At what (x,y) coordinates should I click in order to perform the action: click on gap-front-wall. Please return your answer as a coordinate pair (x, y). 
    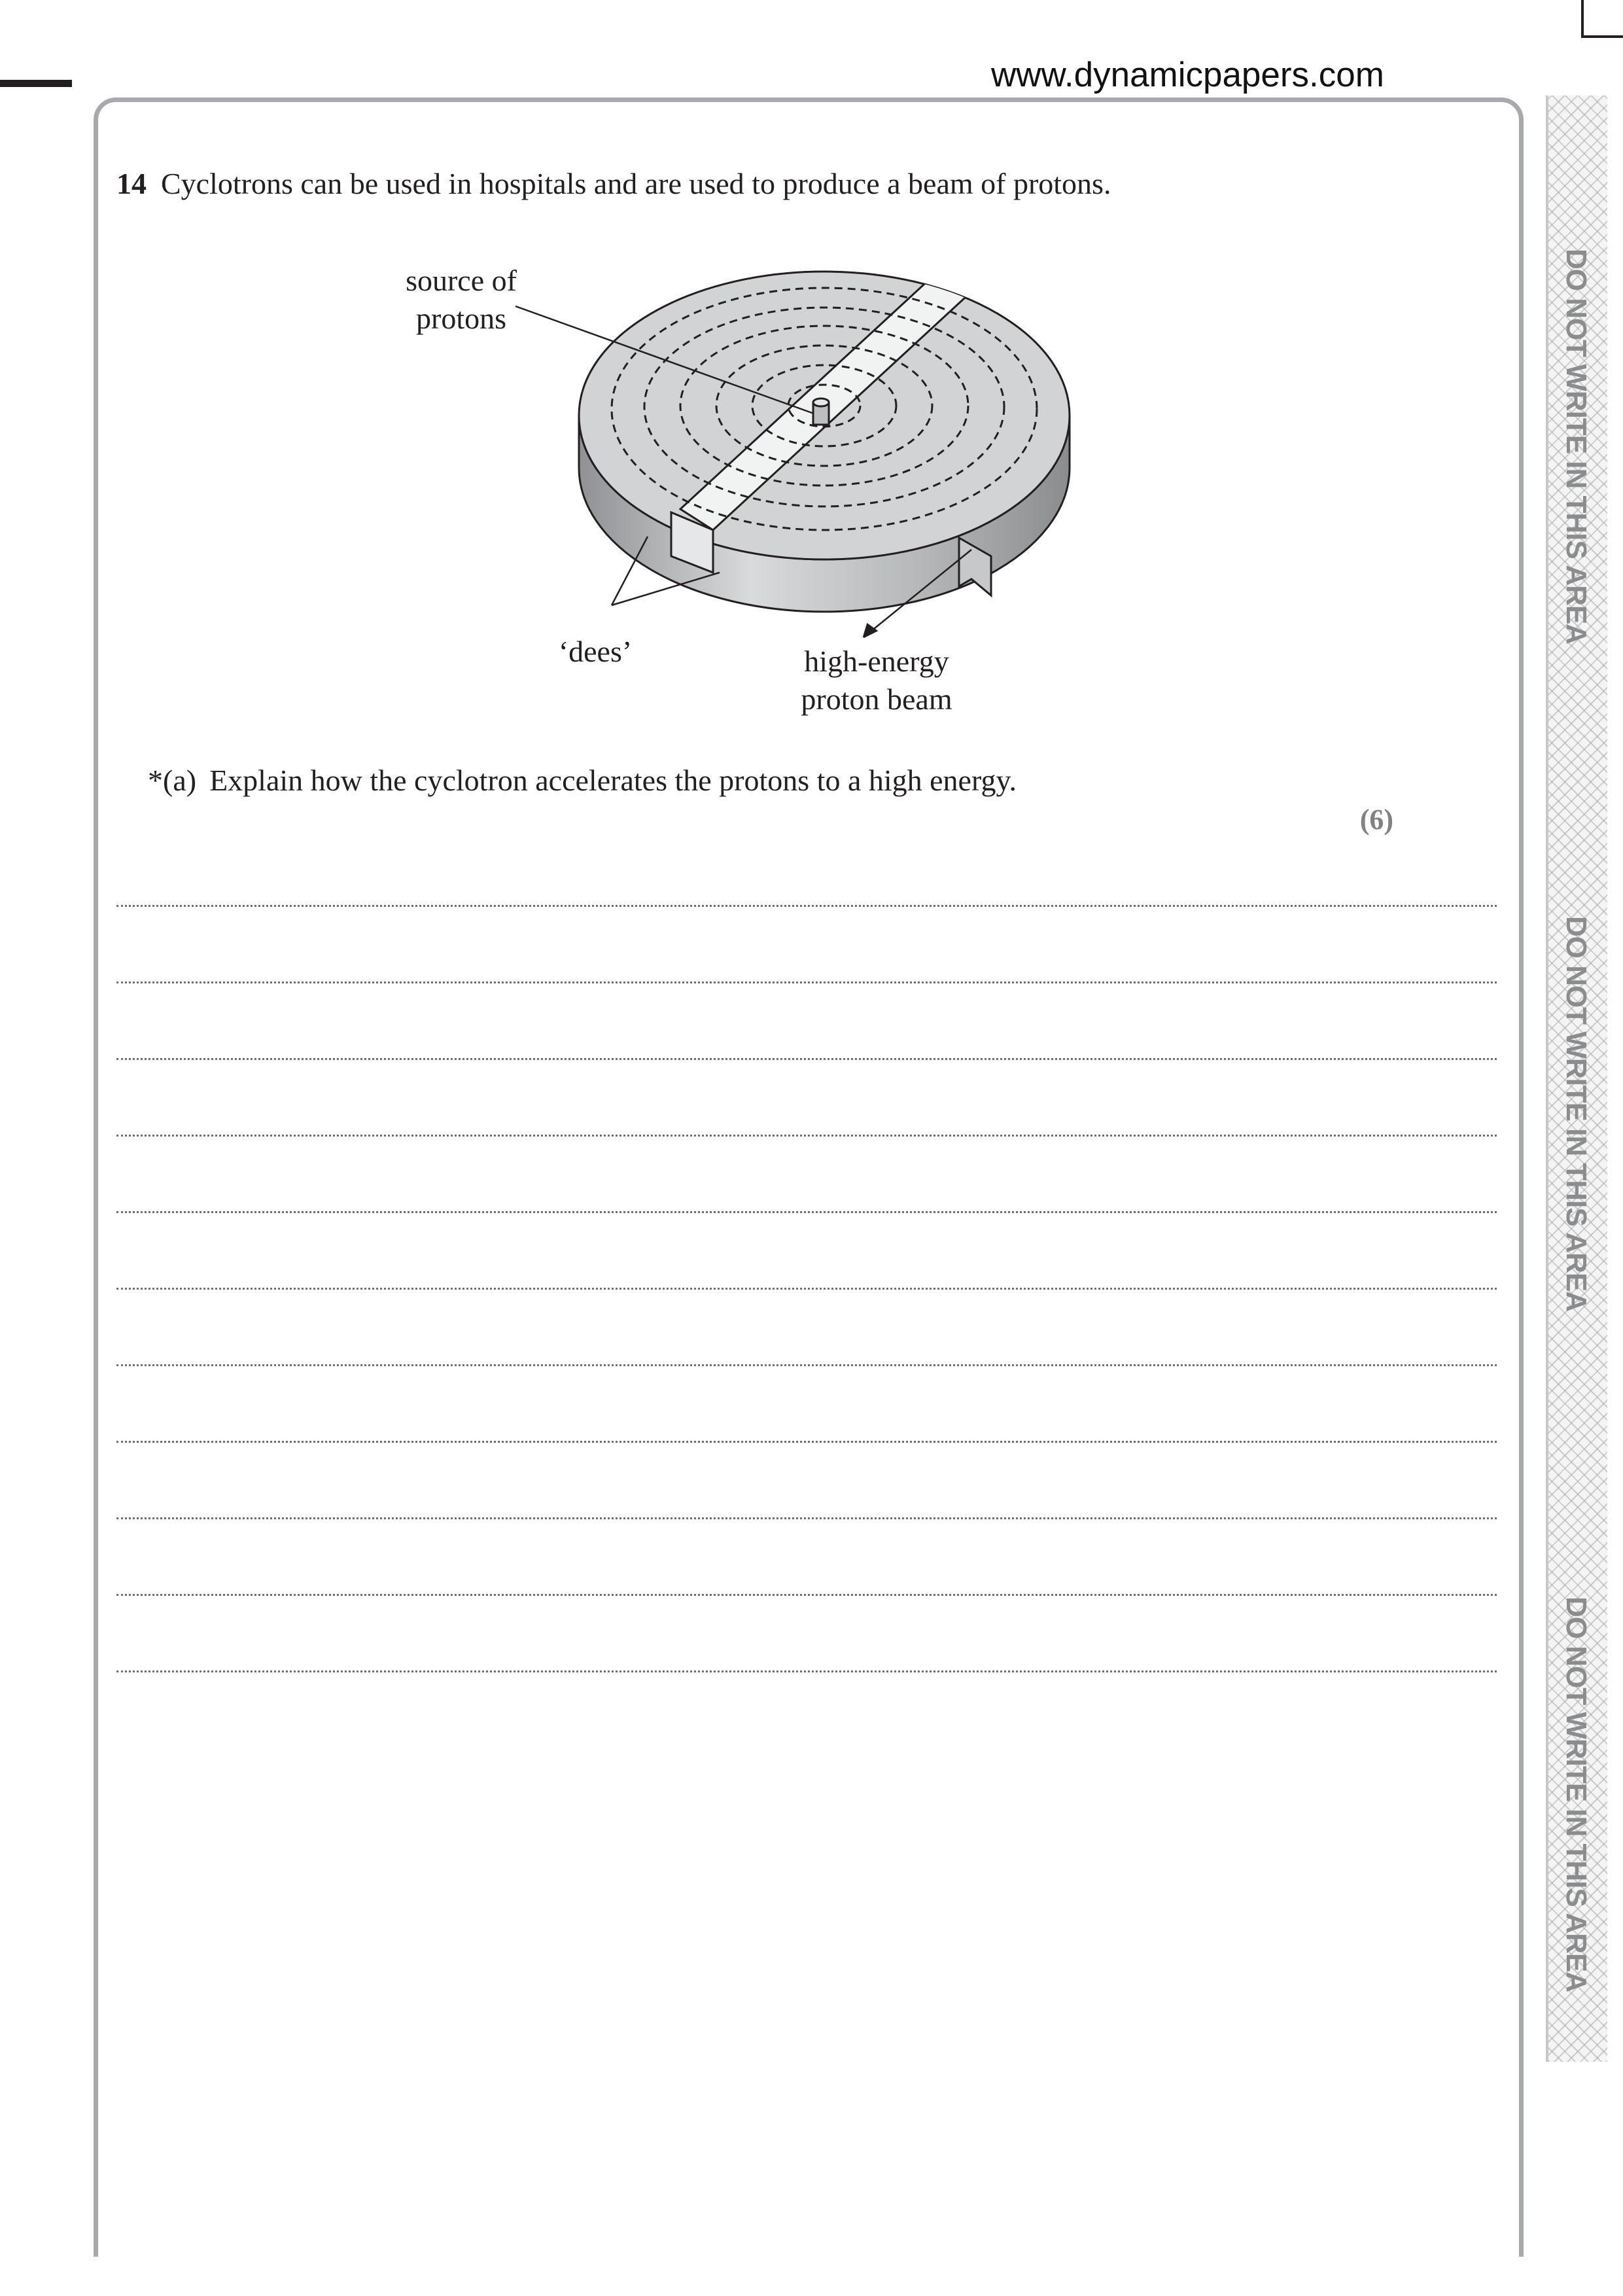
    Looking at the image, I should click on (692, 542).